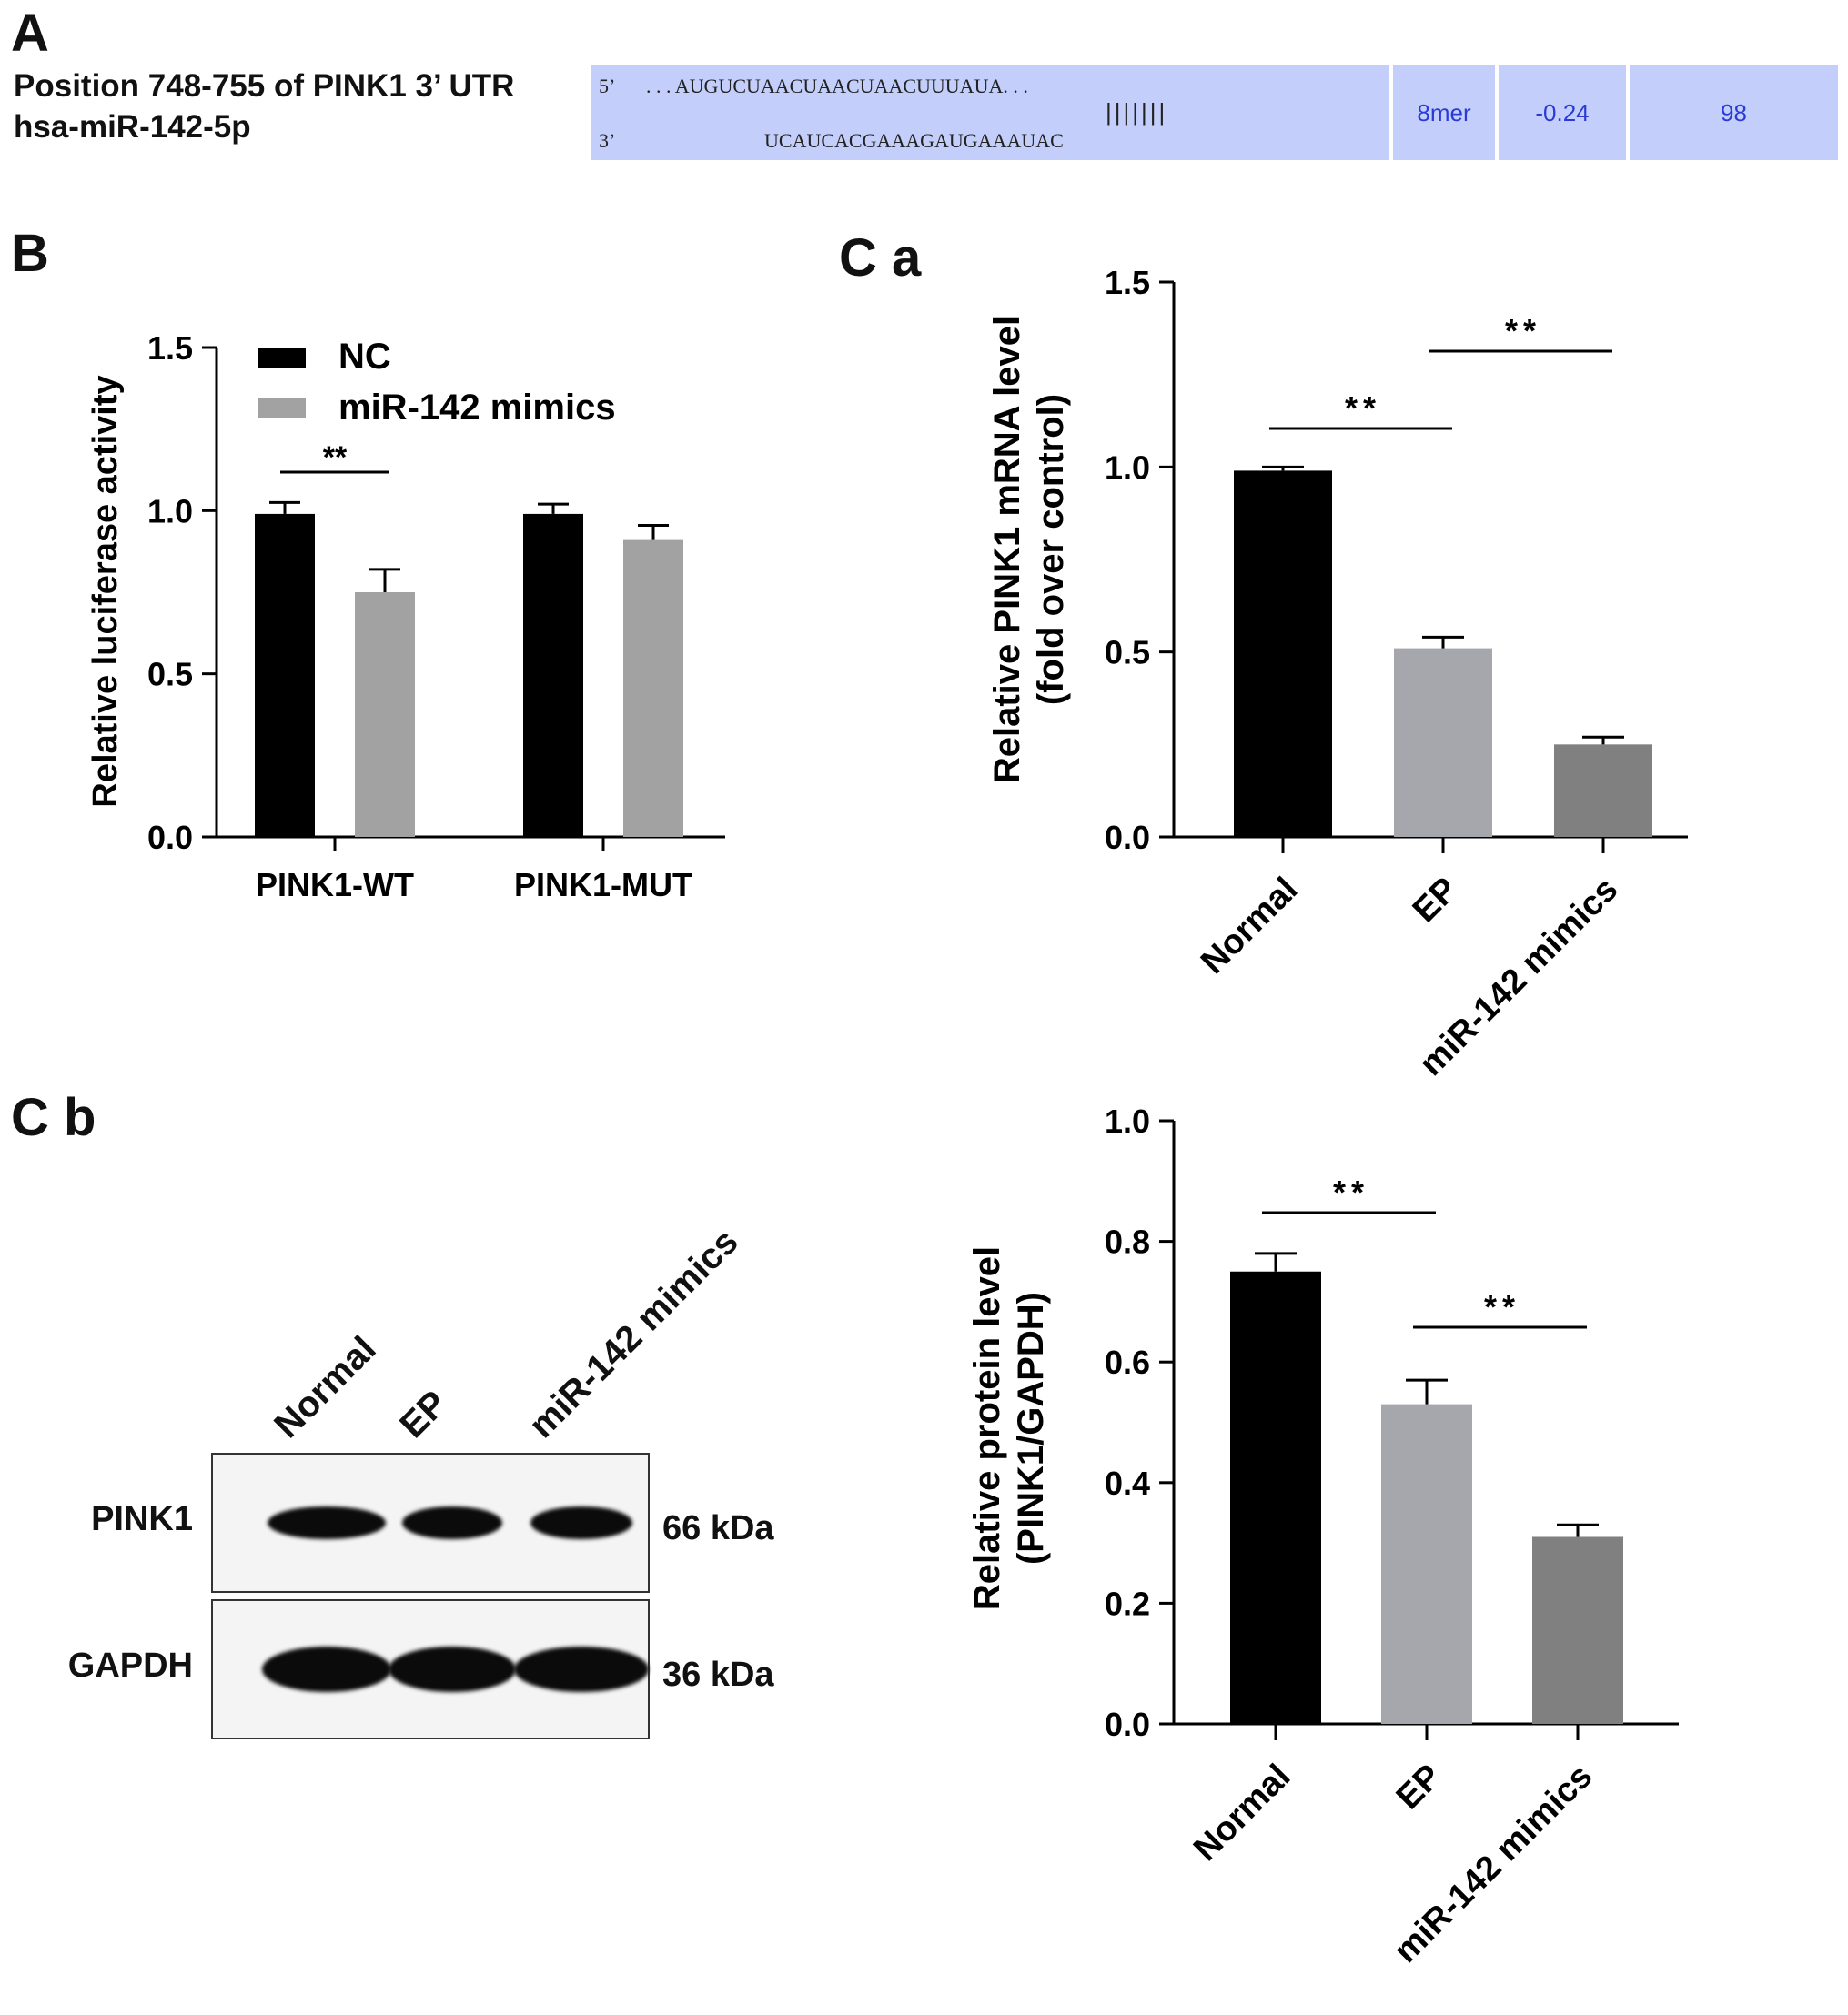 The height and width of the screenshot is (2015, 1848). I want to click on legend-label-1: miR-142 mimics, so click(477, 408).